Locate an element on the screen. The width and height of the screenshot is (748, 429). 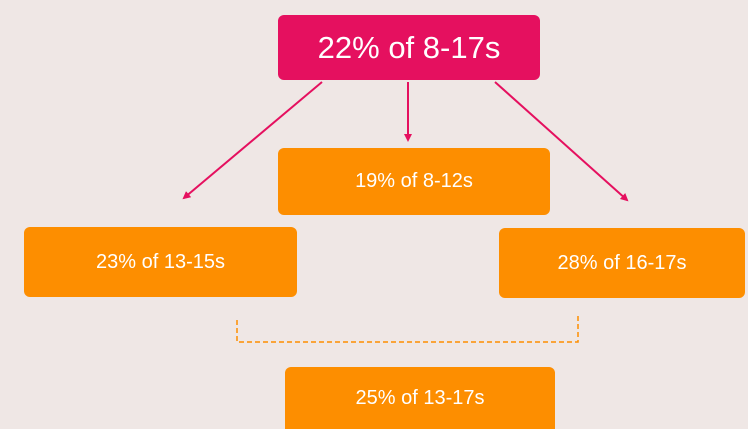
node: 22% of 8-17s is located at coordinates (409, 47).